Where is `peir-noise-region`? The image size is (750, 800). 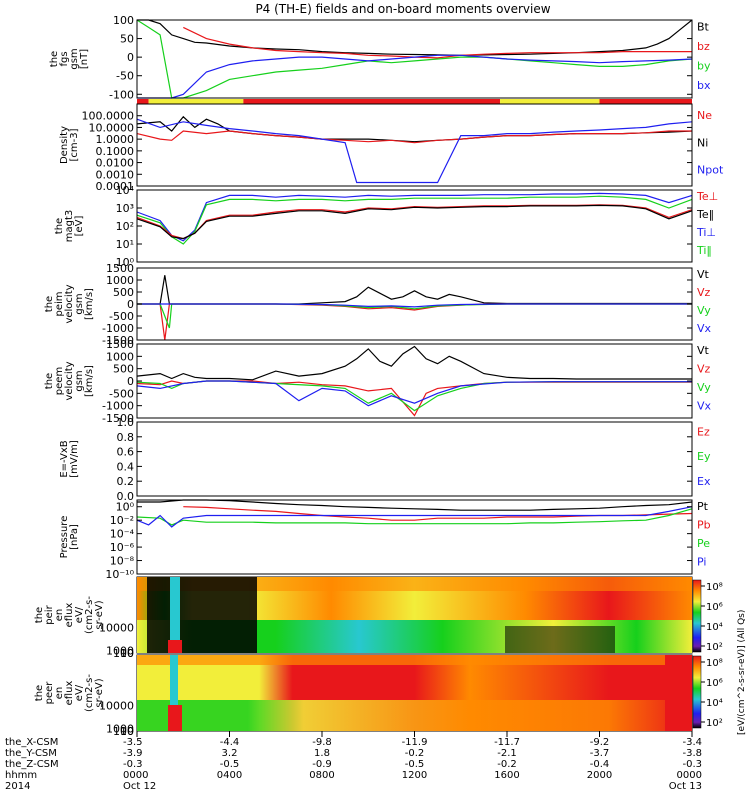
peir-noise-region is located at coordinates (560, 639).